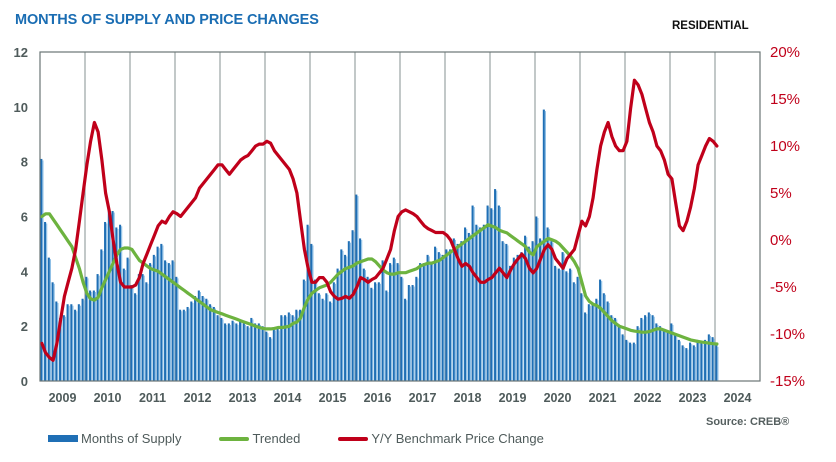 The width and height of the screenshot is (836, 462). What do you see at coordinates (21, 52) in the screenshot?
I see `y-tick-label: 12` at bounding box center [21, 52].